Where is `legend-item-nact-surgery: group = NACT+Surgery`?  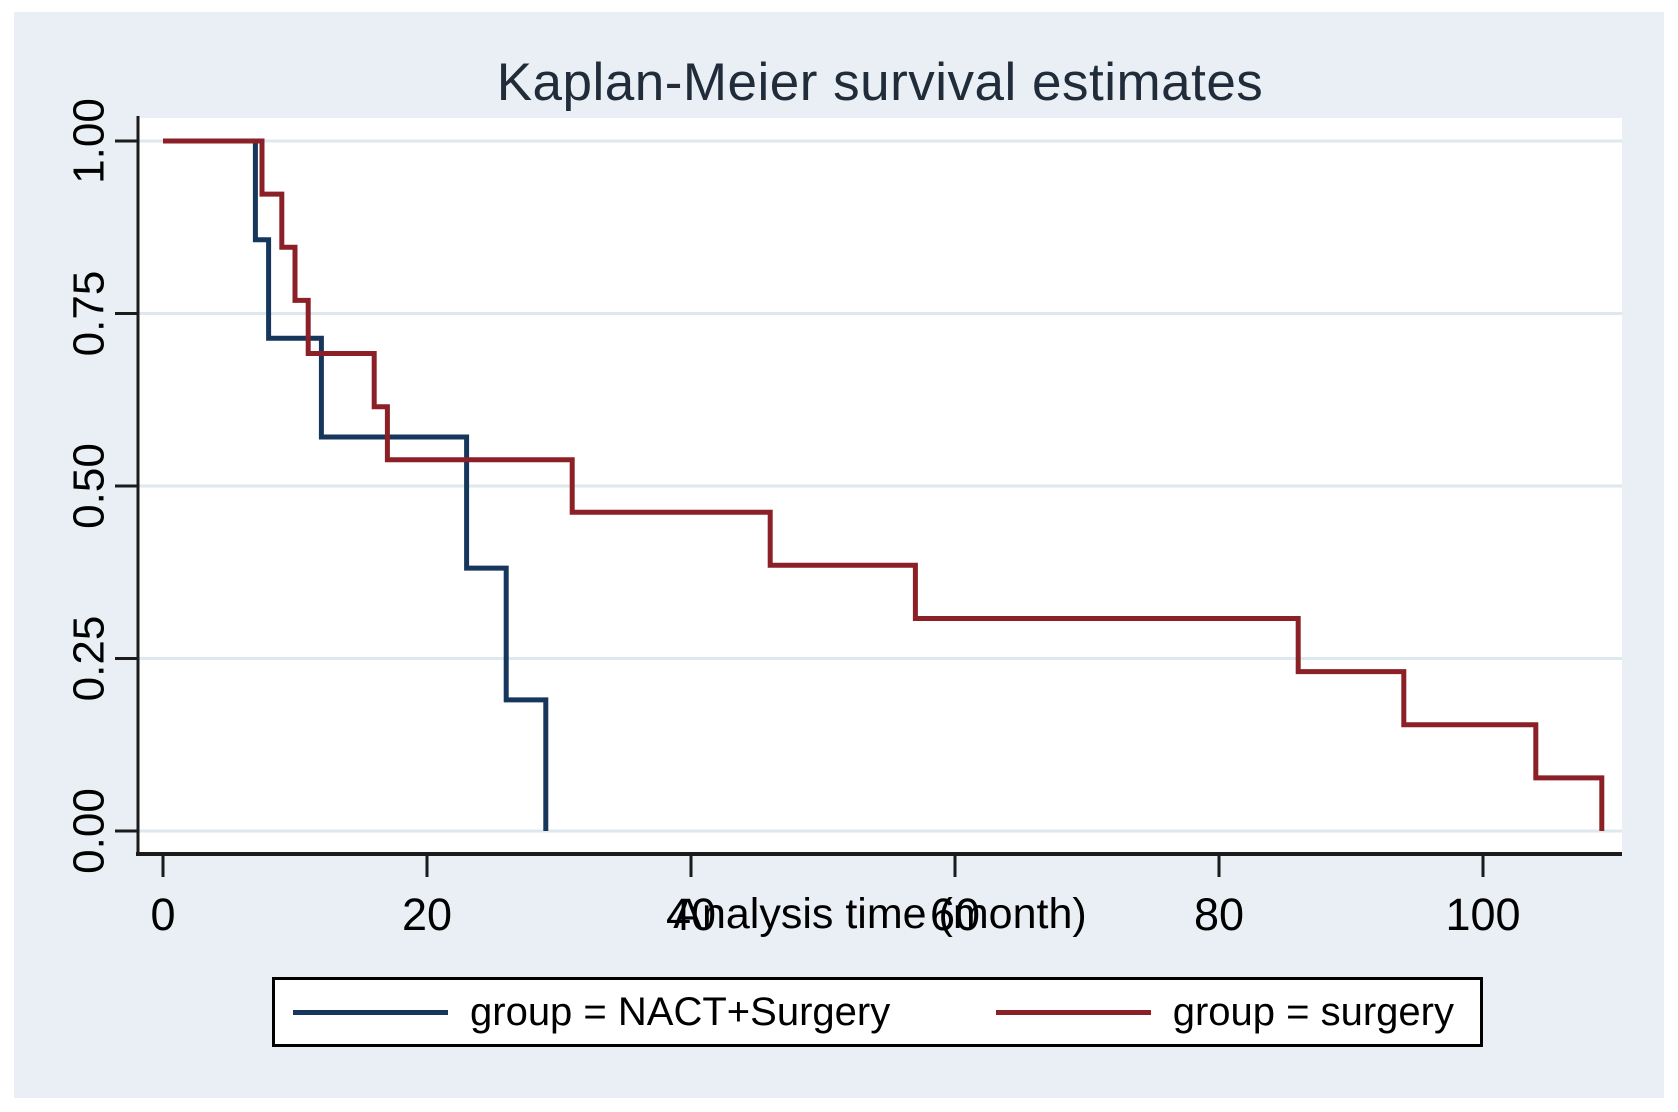
legend-item-nact-surgery: group = NACT+Surgery is located at coordinates (591, 1012).